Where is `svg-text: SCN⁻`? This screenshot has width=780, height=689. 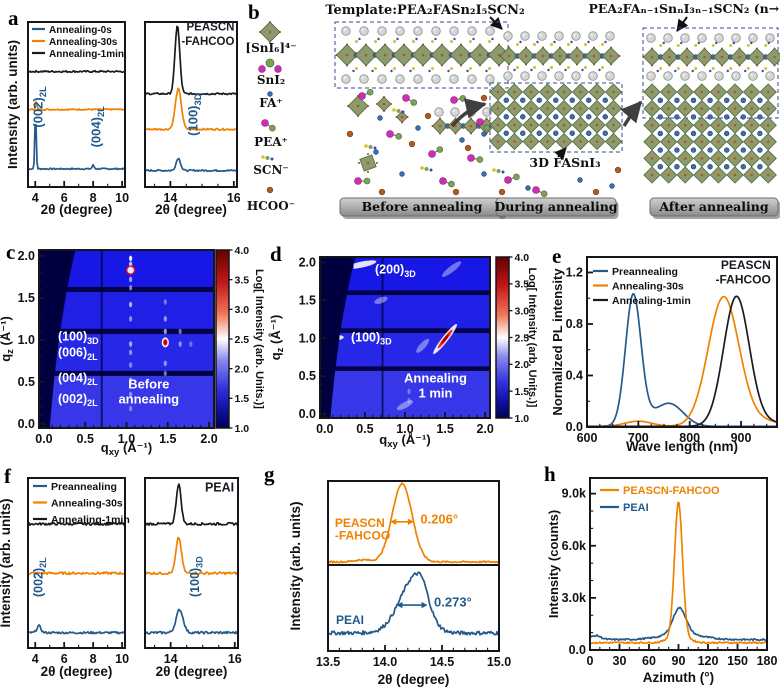
svg-text: SCN⁻ is located at coordinates (271, 170).